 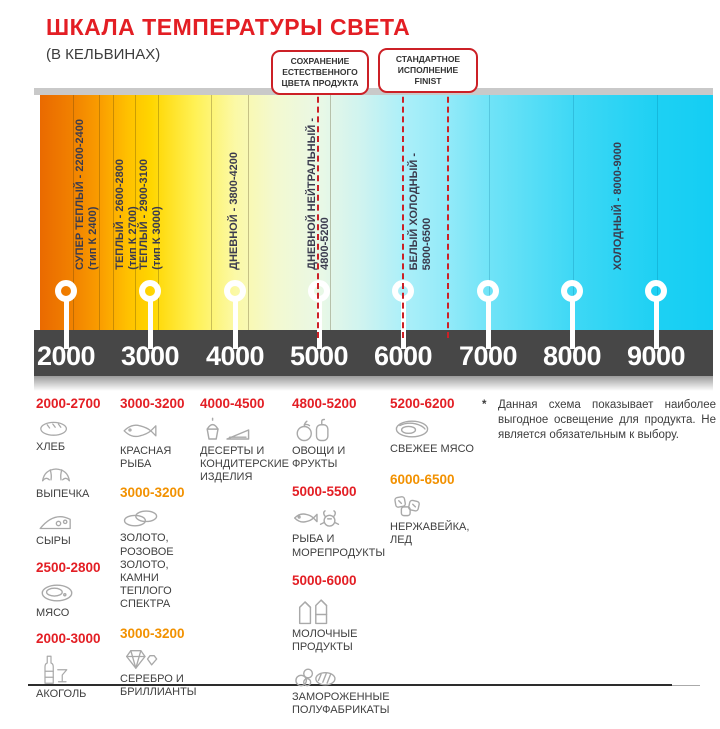 I want to click on diamond-icon, so click(x=142, y=659).